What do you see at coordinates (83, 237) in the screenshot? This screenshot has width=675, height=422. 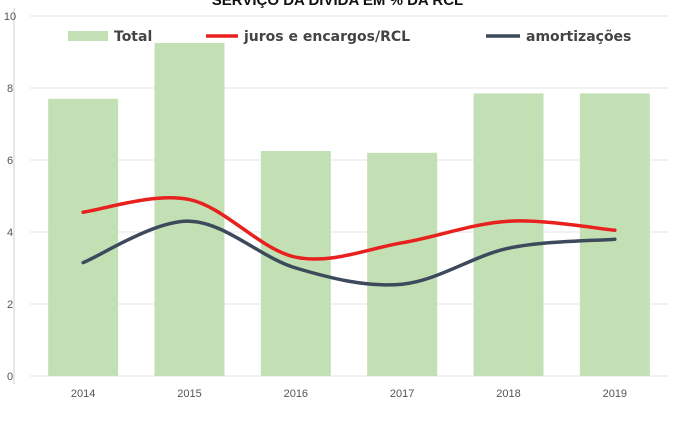 I see `bar-total-2014` at bounding box center [83, 237].